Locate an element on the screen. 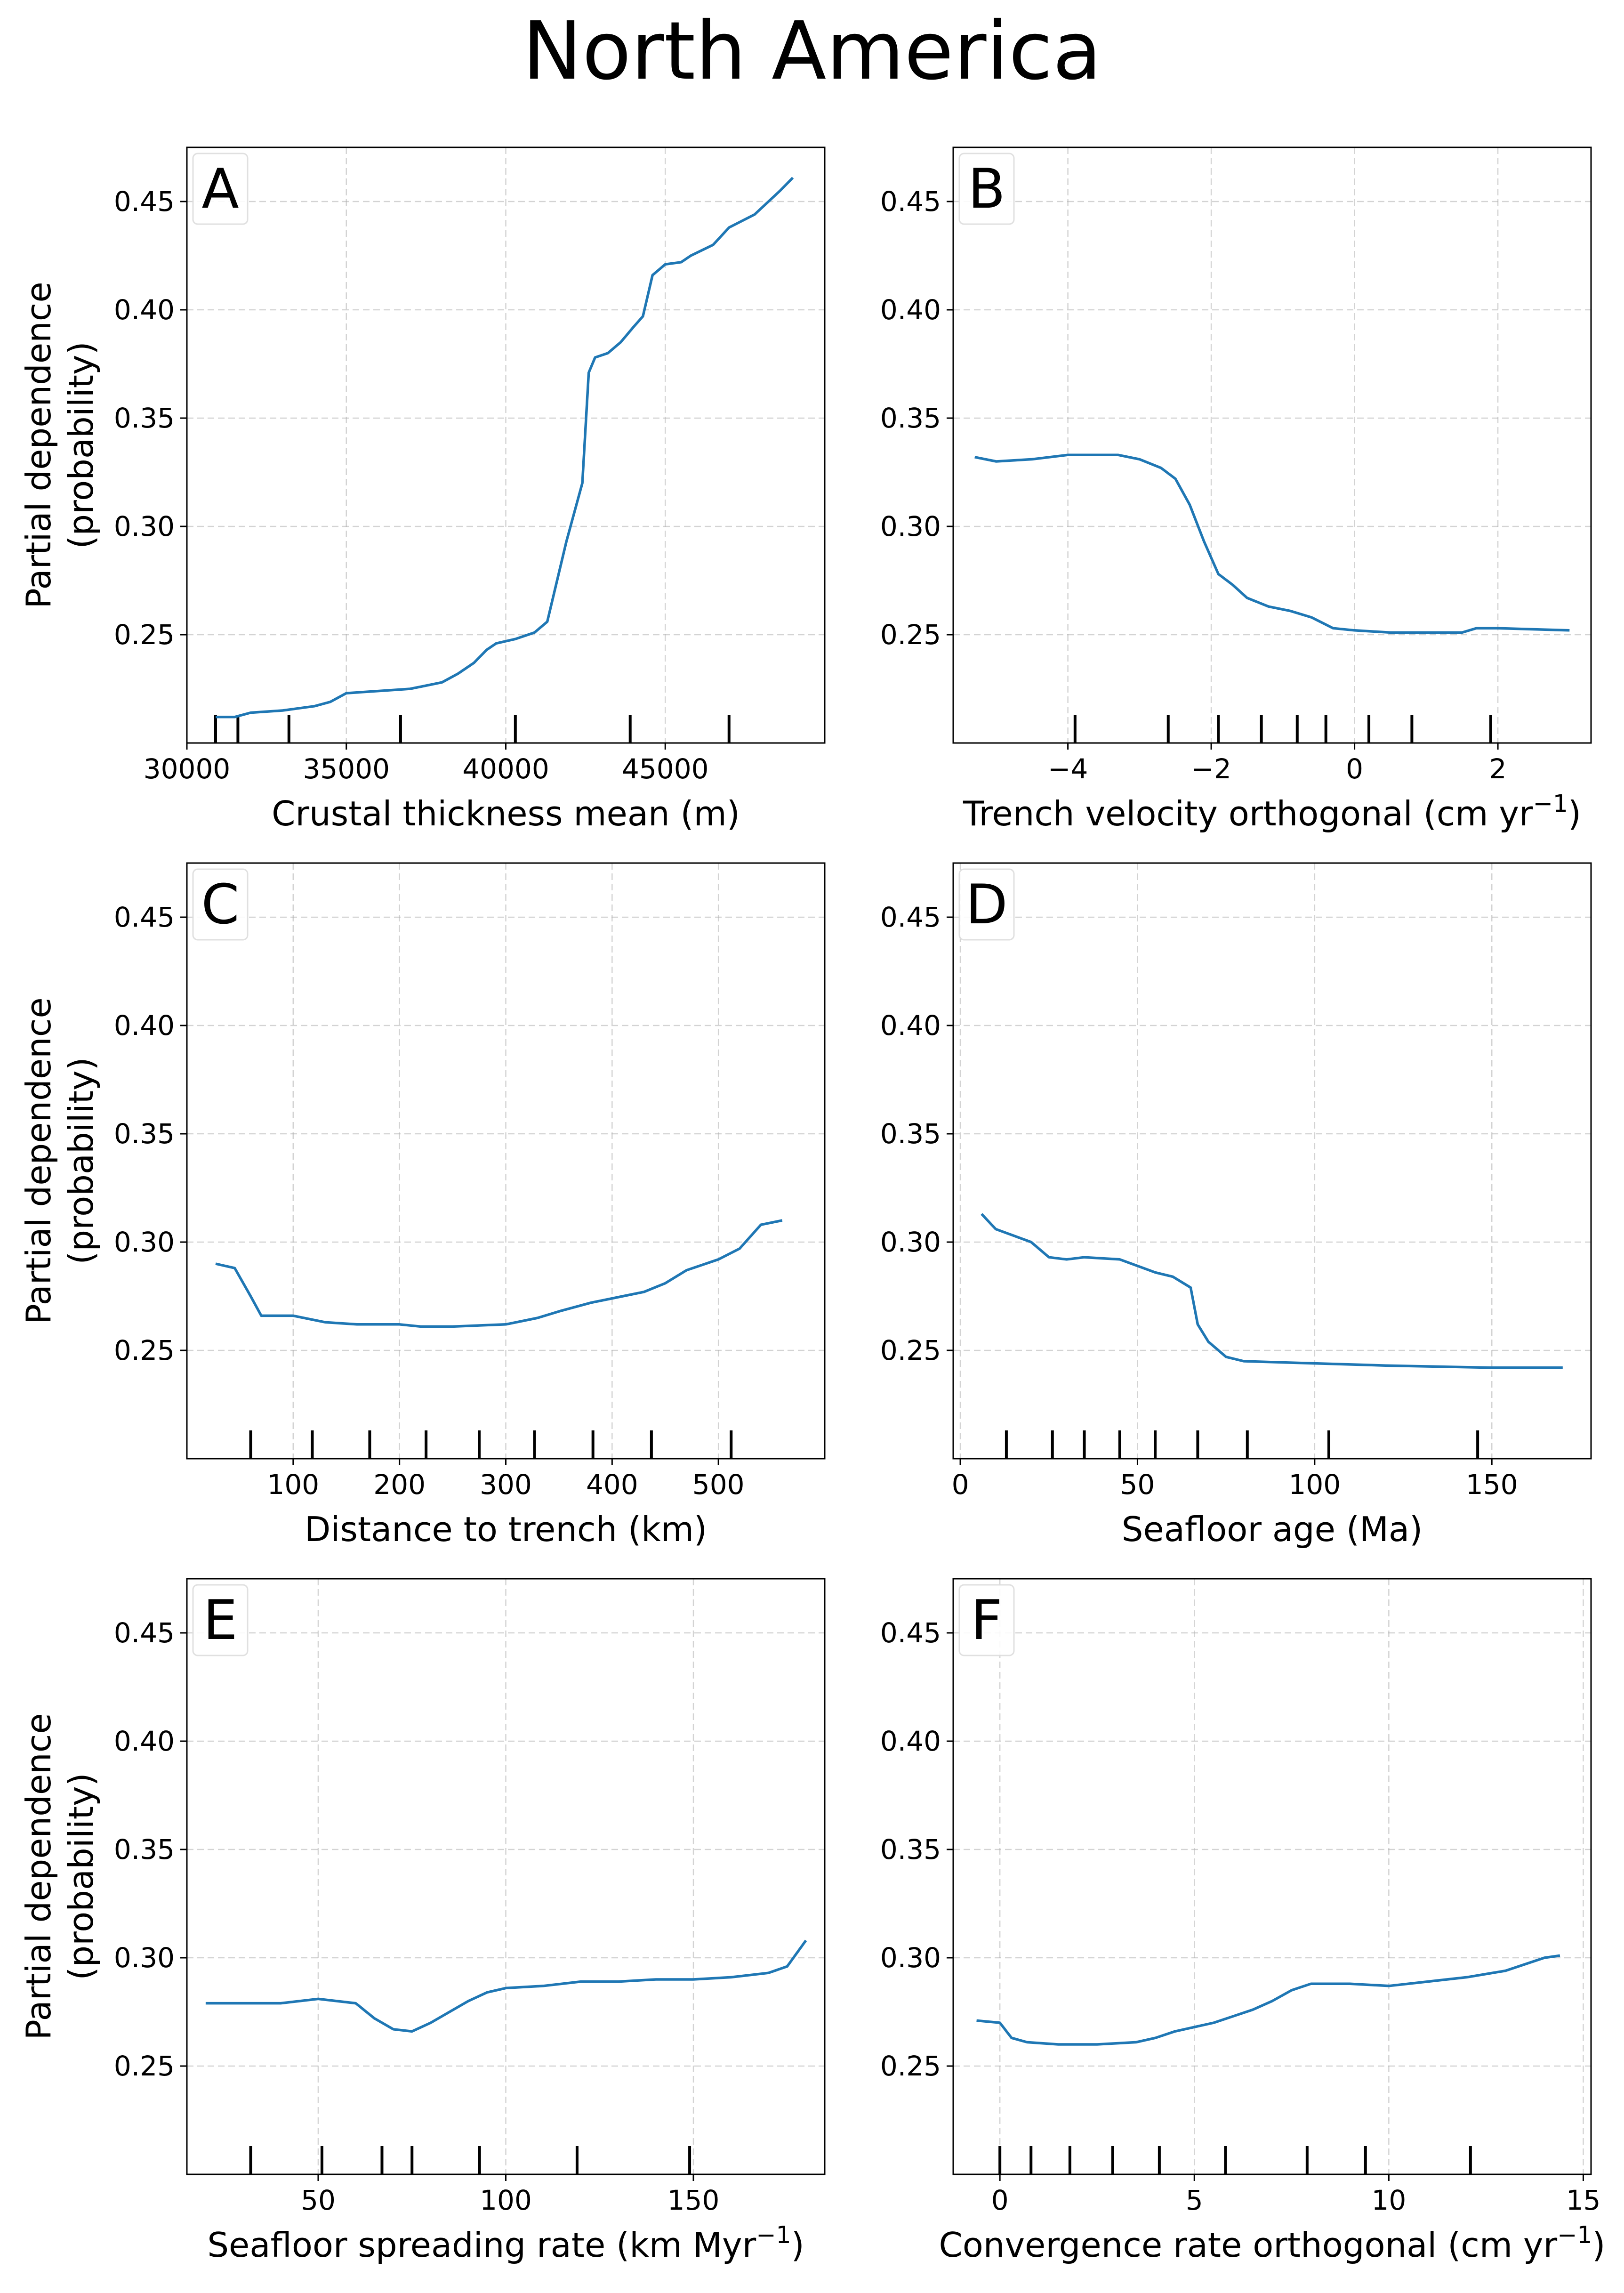 The width and height of the screenshot is (1624, 2293). x-tick-label: −4 is located at coordinates (1068, 769).